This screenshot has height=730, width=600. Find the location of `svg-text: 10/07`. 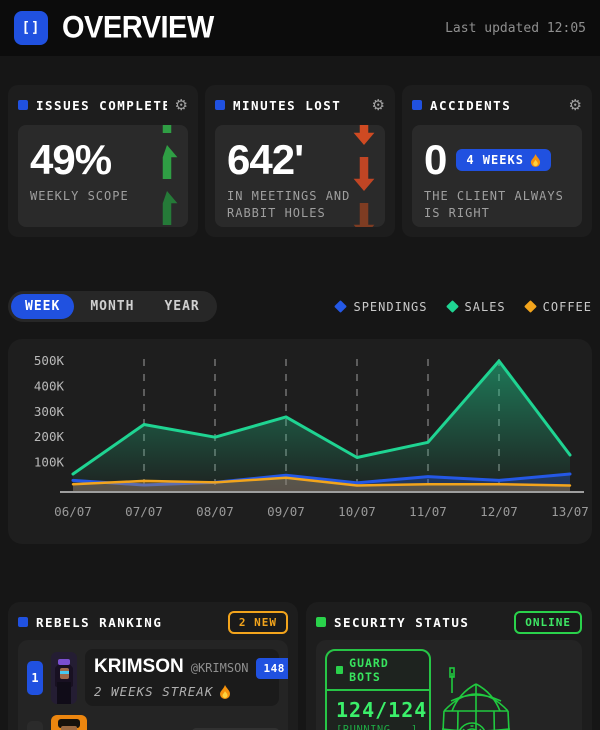

svg-text: 10/07 is located at coordinates (357, 511).